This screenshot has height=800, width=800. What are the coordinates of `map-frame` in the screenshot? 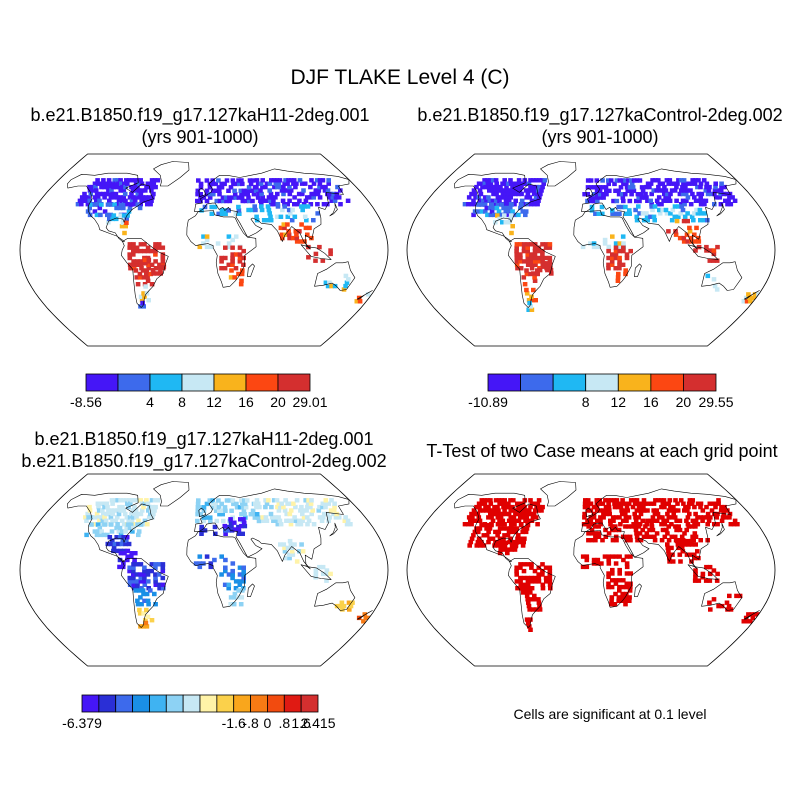 It's located at (204, 250).